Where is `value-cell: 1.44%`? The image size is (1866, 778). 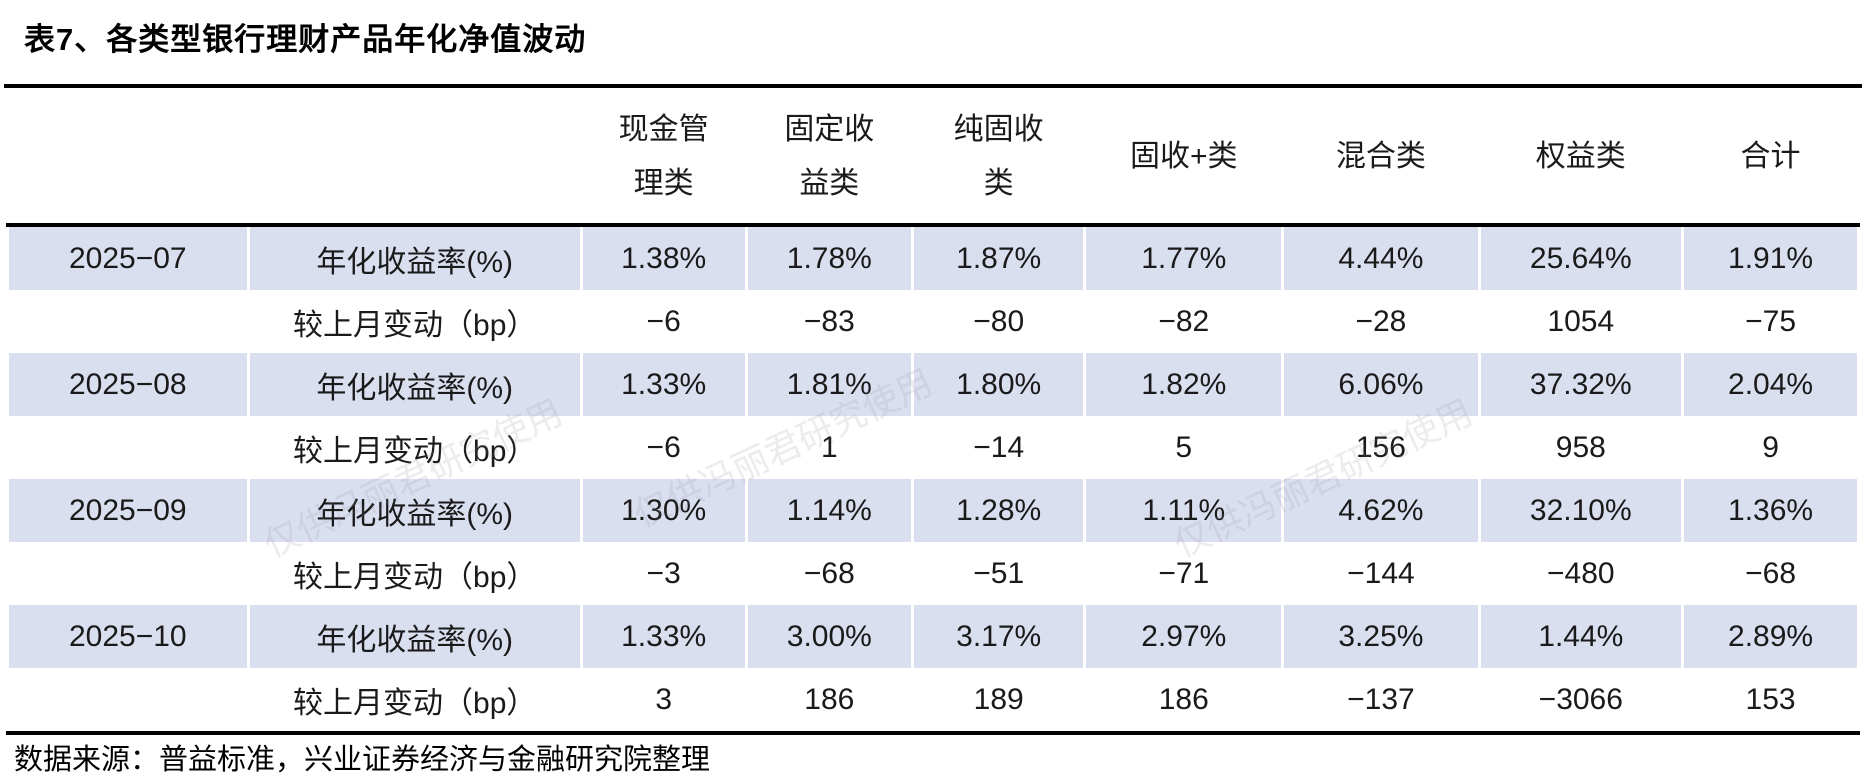 value-cell: 1.44% is located at coordinates (1581, 636).